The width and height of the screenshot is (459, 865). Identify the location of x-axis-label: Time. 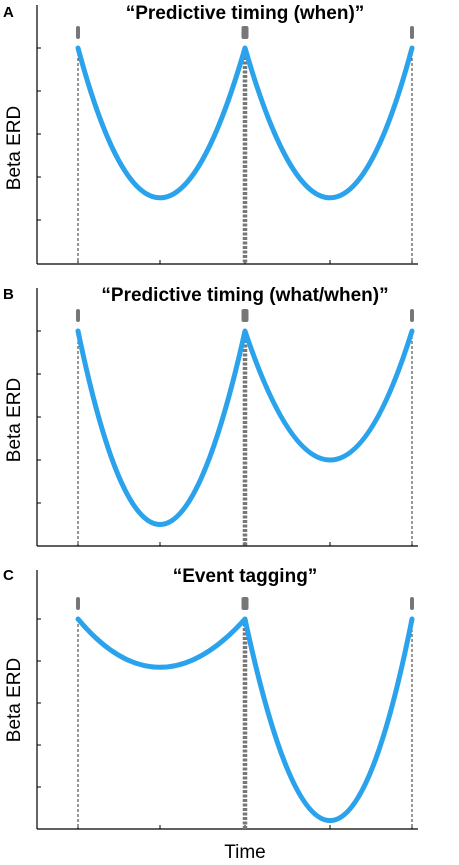
(245, 852).